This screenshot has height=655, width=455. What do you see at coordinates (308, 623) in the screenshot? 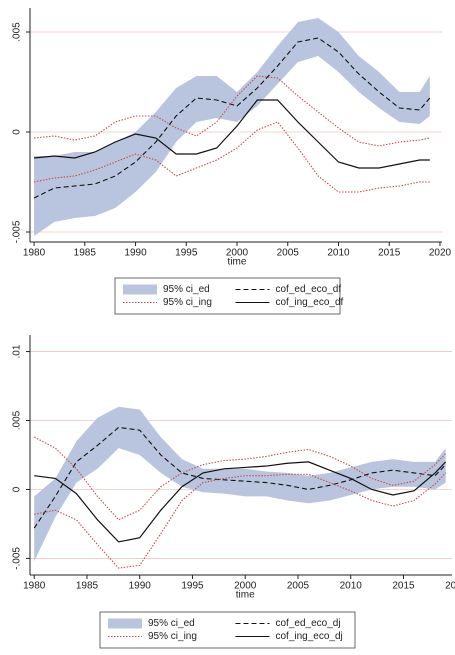
I see `legend-label: cof_ed_eco_dj` at bounding box center [308, 623].